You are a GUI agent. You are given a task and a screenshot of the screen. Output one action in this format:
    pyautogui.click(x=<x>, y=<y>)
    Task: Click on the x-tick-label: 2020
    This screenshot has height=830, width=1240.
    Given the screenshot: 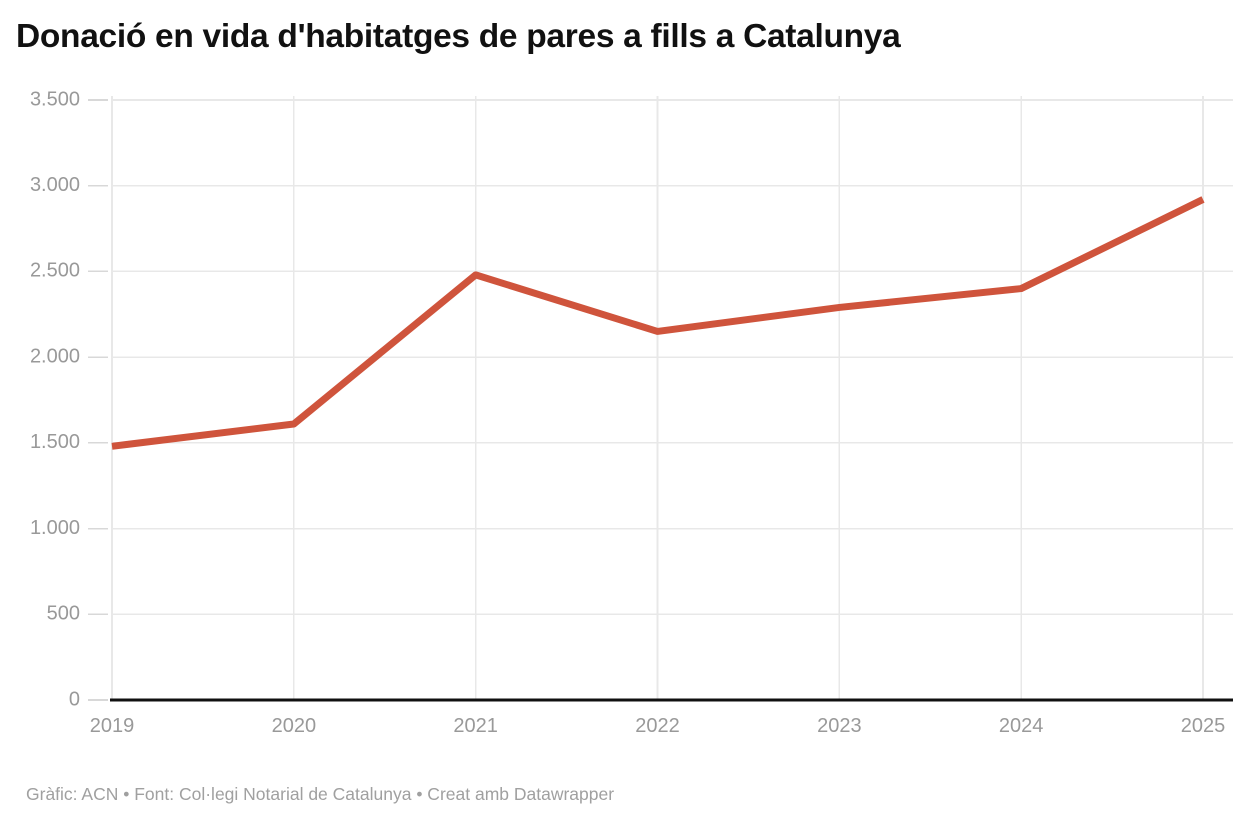 What is the action you would take?
    pyautogui.click(x=294, y=726)
    